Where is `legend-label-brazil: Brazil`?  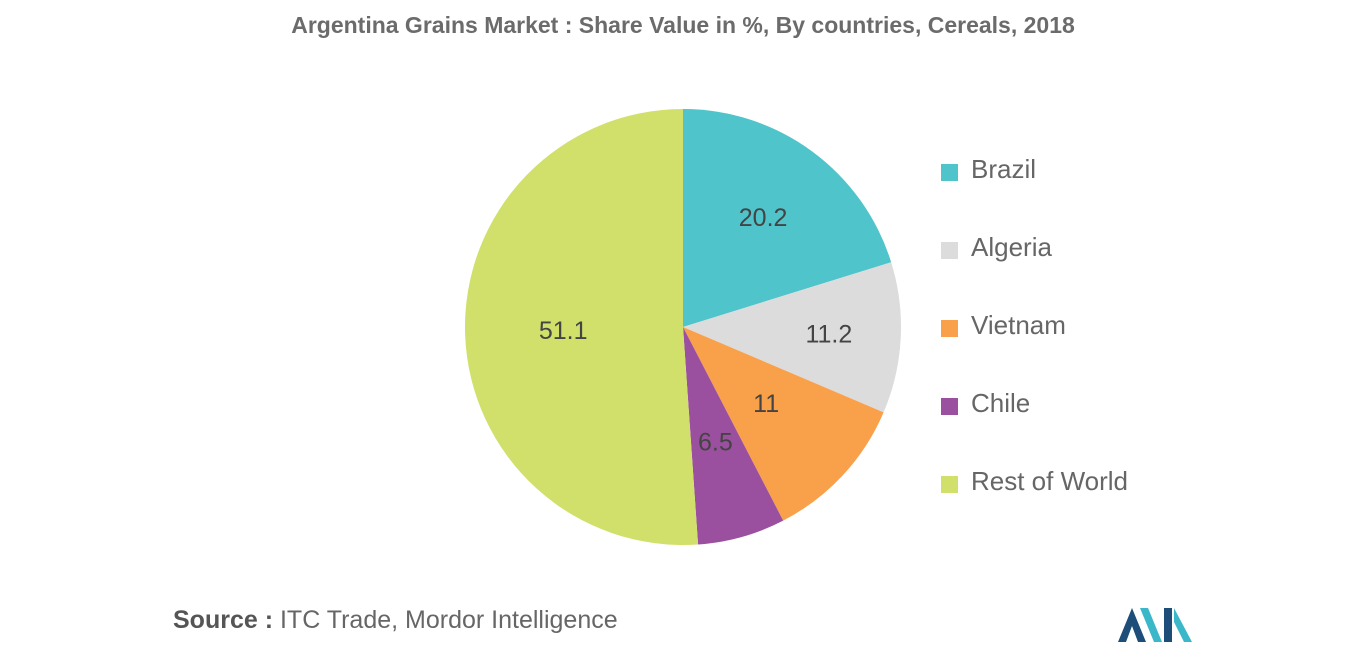
legend-label-brazil: Brazil is located at coordinates (1004, 169).